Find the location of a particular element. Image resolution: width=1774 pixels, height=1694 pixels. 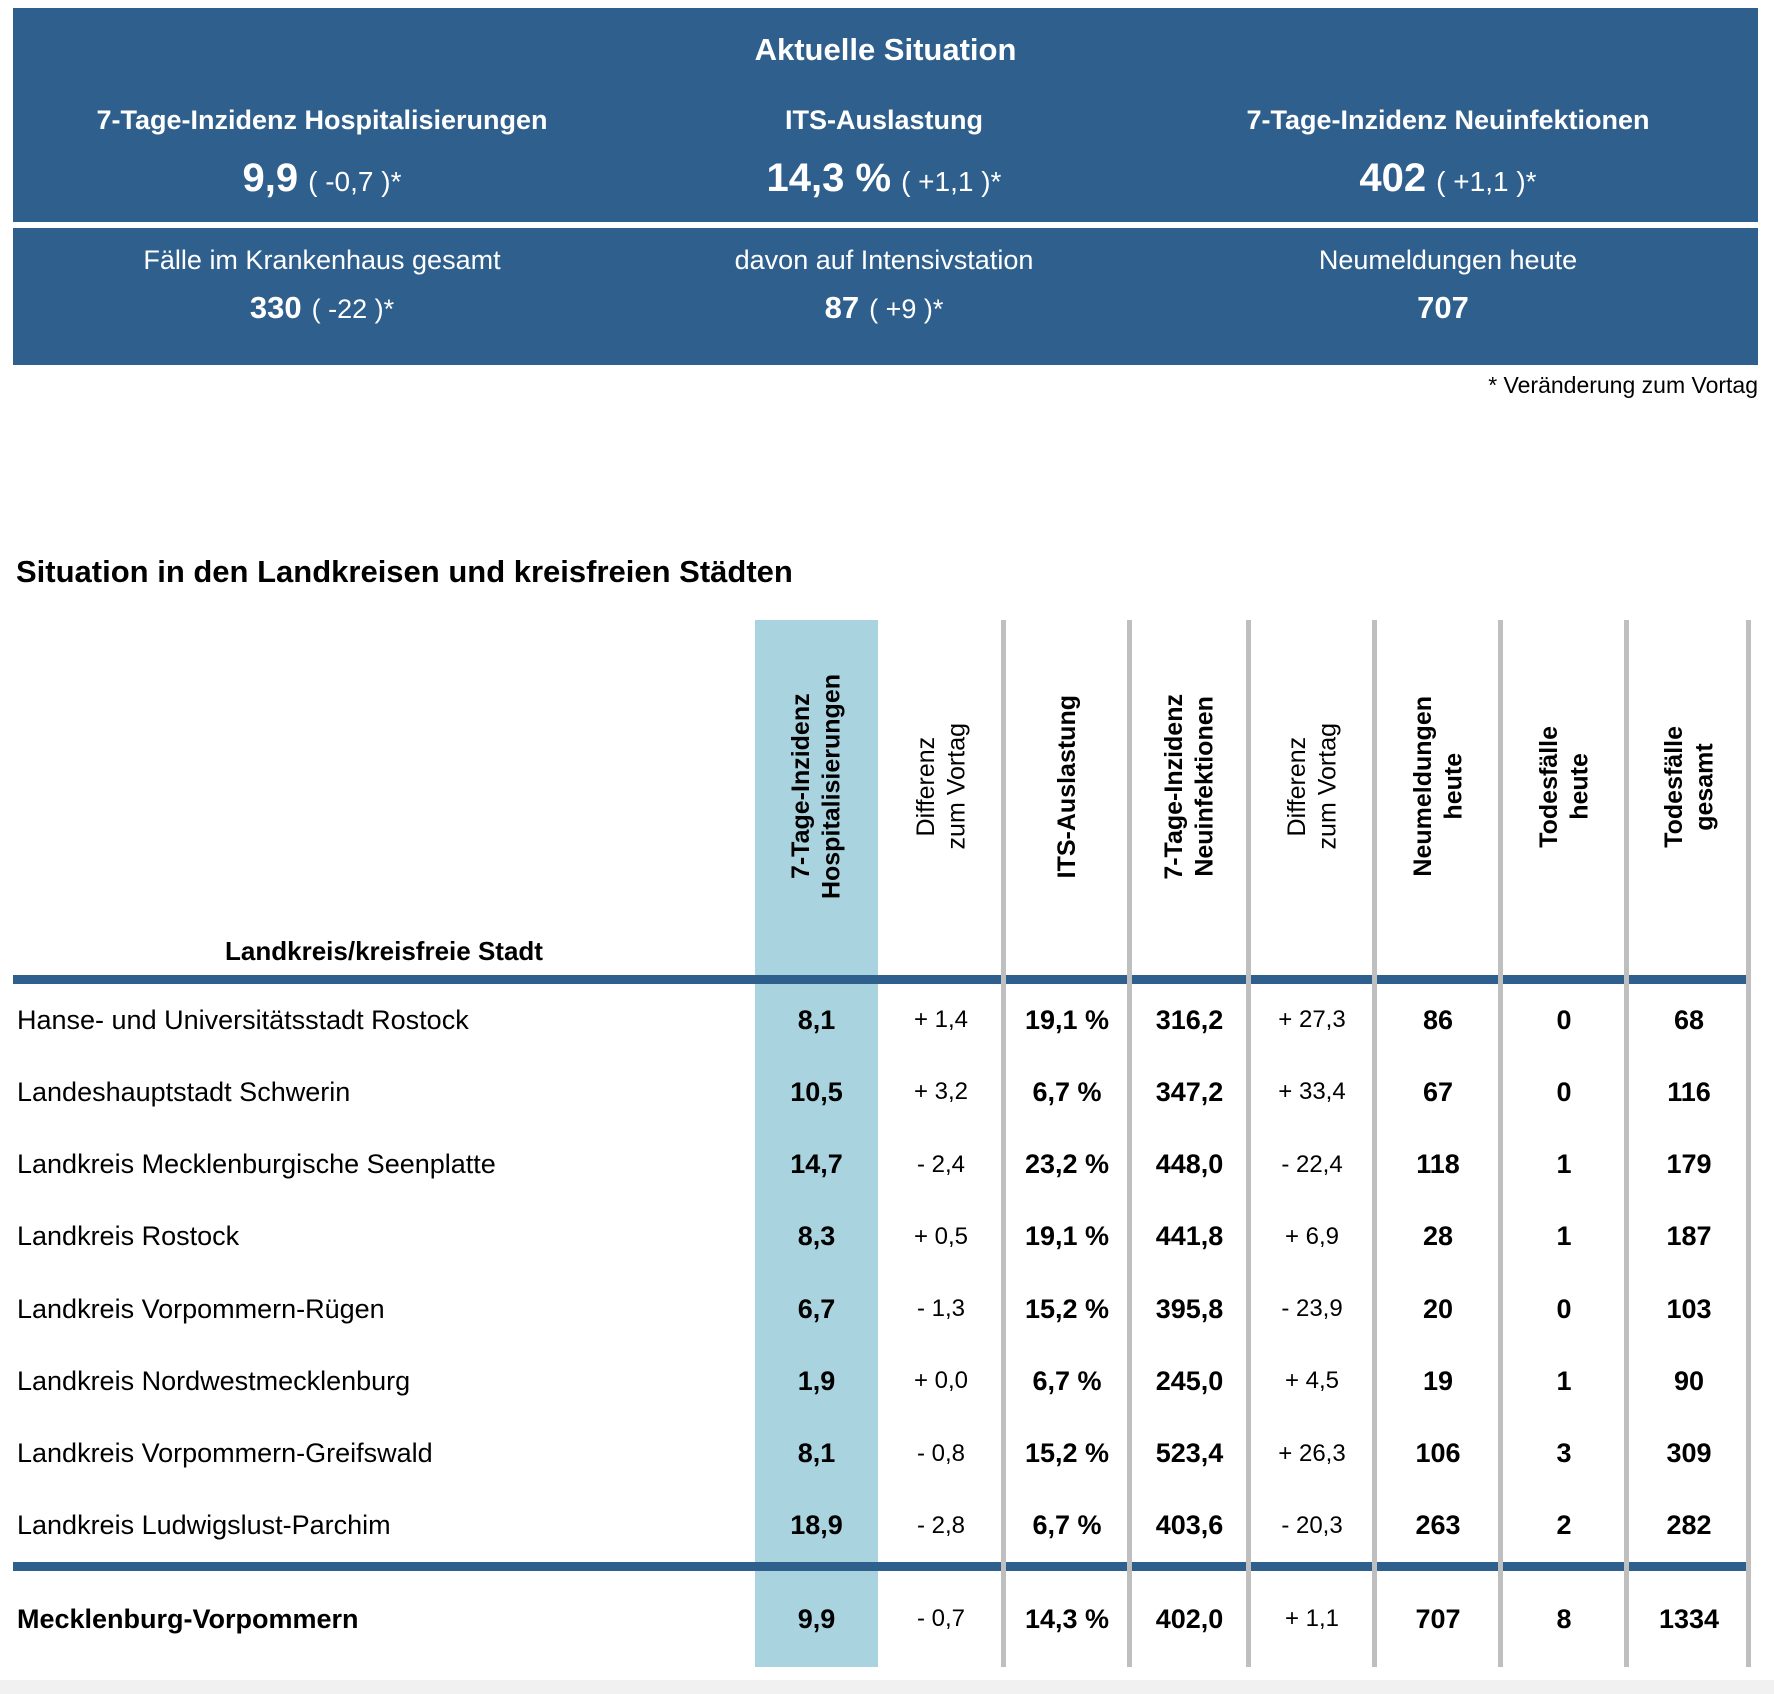

cell-new-reports: 86 is located at coordinates (1438, 1019).